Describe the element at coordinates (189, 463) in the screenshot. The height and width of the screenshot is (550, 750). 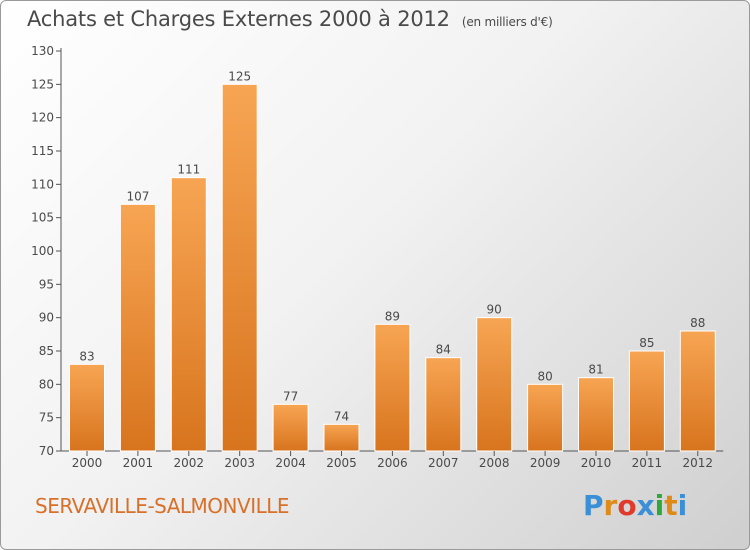
I see `x-tick-label: 2002` at that location.